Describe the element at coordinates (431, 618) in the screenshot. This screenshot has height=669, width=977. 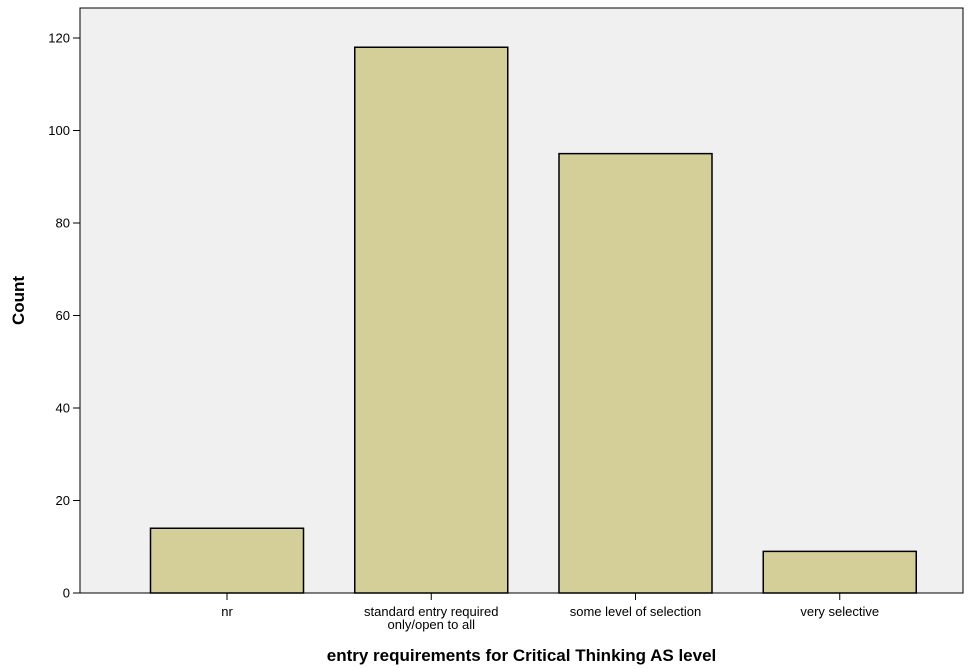
I see `x-tick-label: standard entry required only/open to all` at that location.